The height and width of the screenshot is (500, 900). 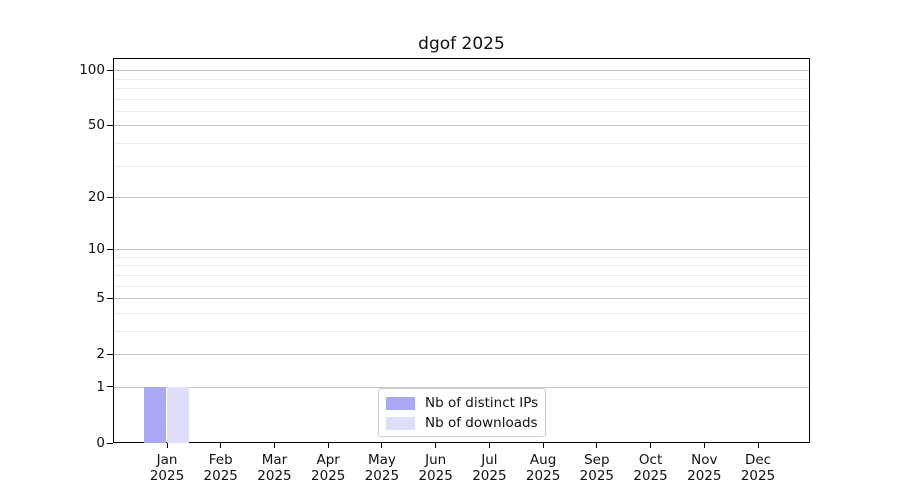 I want to click on x-tick-label: Oct 2025, so click(x=651, y=468).